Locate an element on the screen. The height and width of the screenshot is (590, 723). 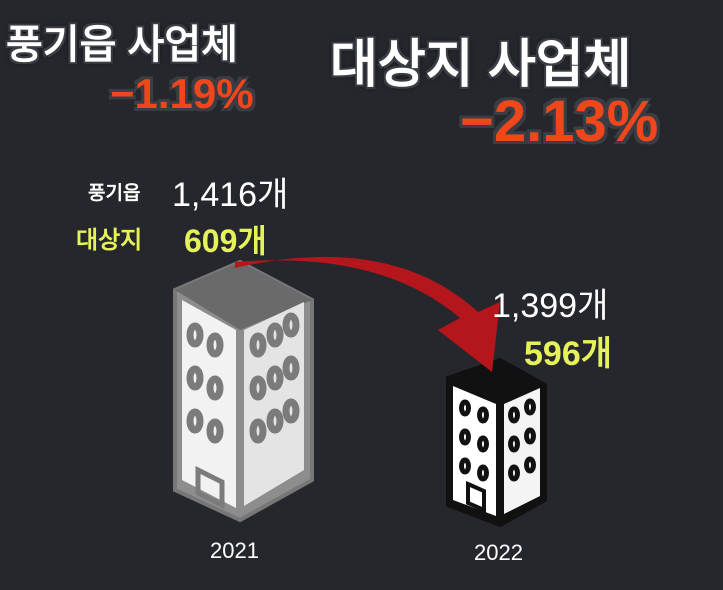
year-2021: 2021 is located at coordinates (234, 550).